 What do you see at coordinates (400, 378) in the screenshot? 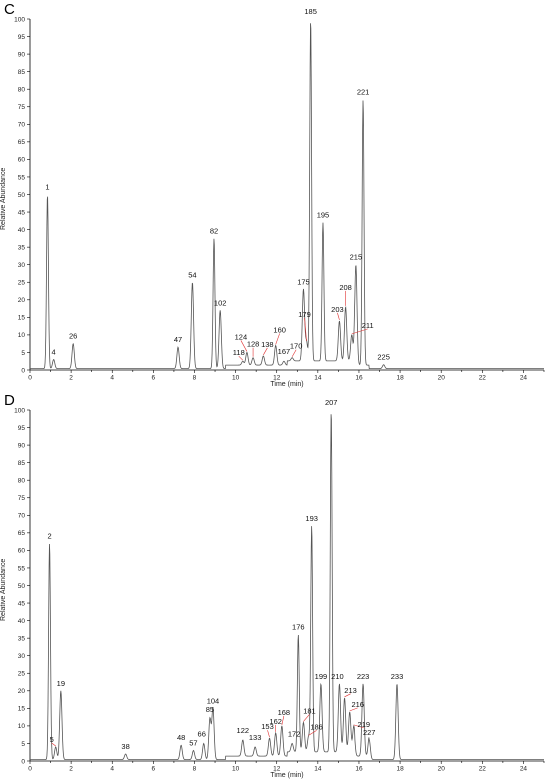
I see `x-tick-label: 18` at bounding box center [400, 378].